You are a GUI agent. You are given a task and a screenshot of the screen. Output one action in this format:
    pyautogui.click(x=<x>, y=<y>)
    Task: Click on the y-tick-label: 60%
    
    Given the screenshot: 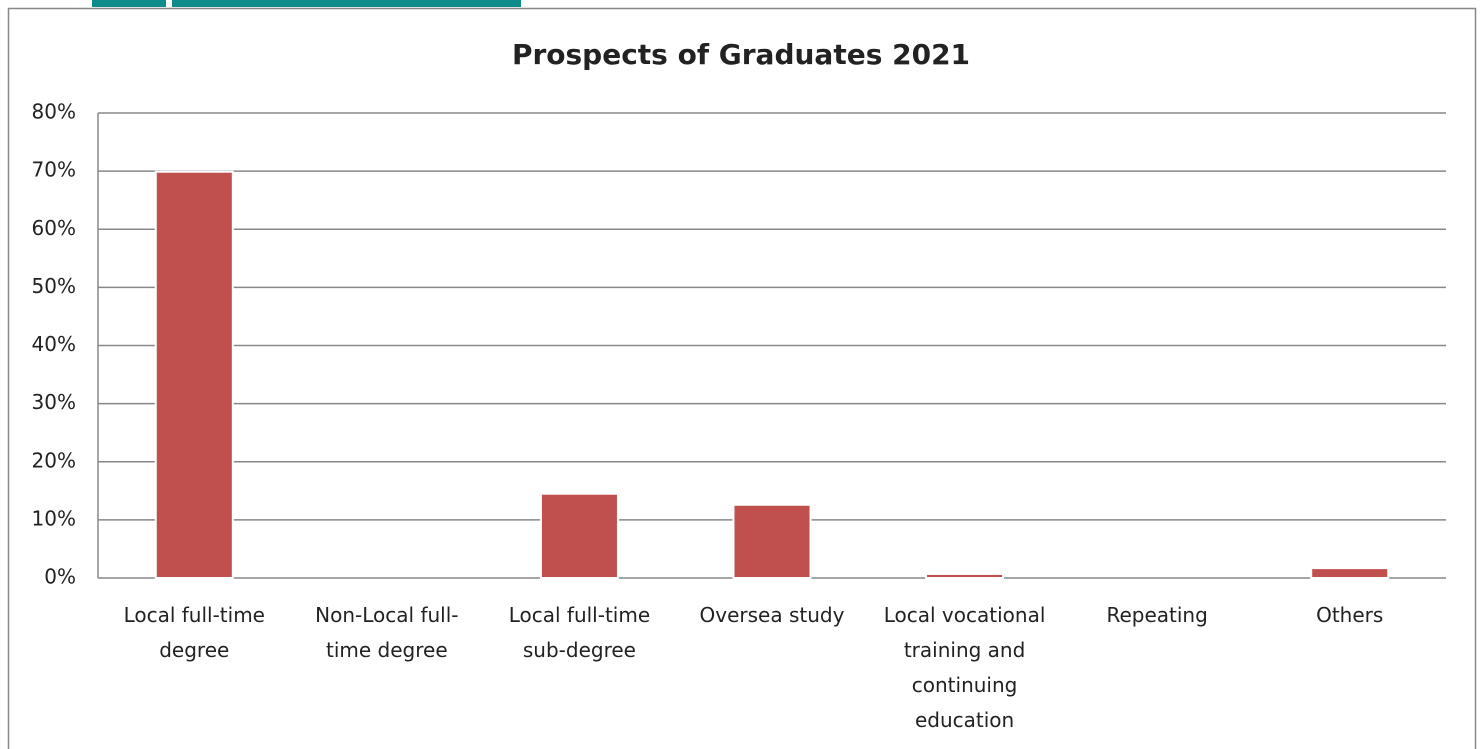 What is the action you would take?
    pyautogui.click(x=54, y=228)
    